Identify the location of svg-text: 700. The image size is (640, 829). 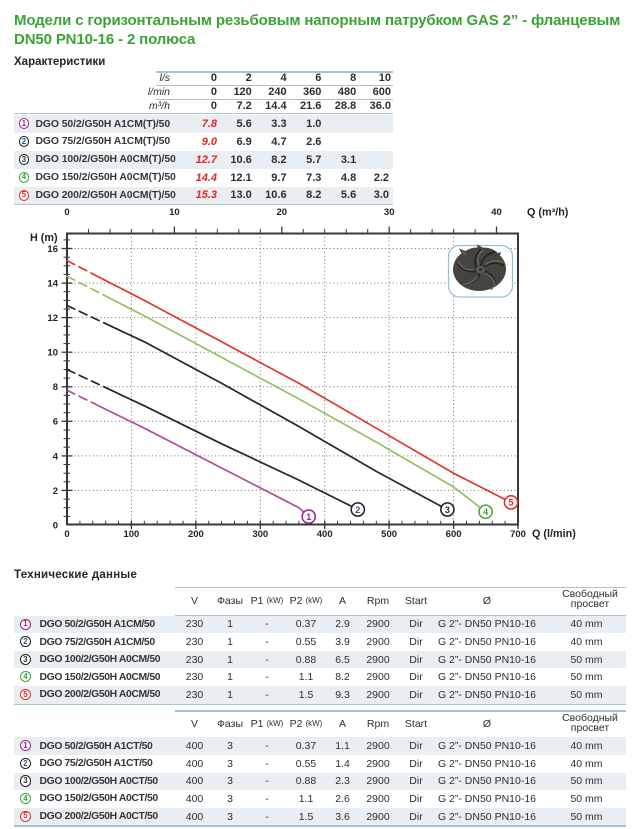
(518, 534).